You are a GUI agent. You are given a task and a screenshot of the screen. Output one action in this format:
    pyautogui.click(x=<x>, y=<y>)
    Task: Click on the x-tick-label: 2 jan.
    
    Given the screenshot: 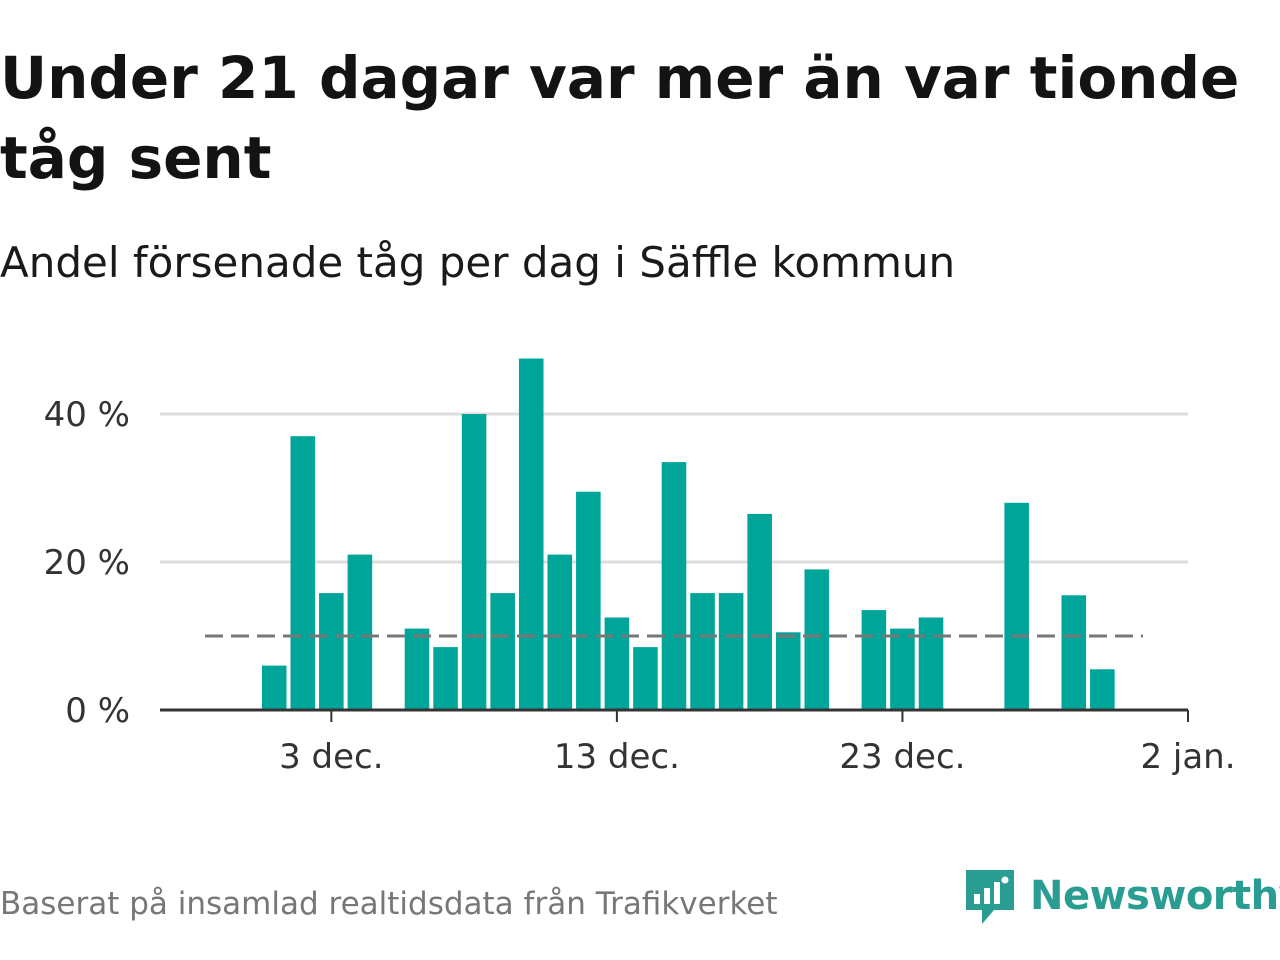 What is the action you would take?
    pyautogui.click(x=1187, y=757)
    